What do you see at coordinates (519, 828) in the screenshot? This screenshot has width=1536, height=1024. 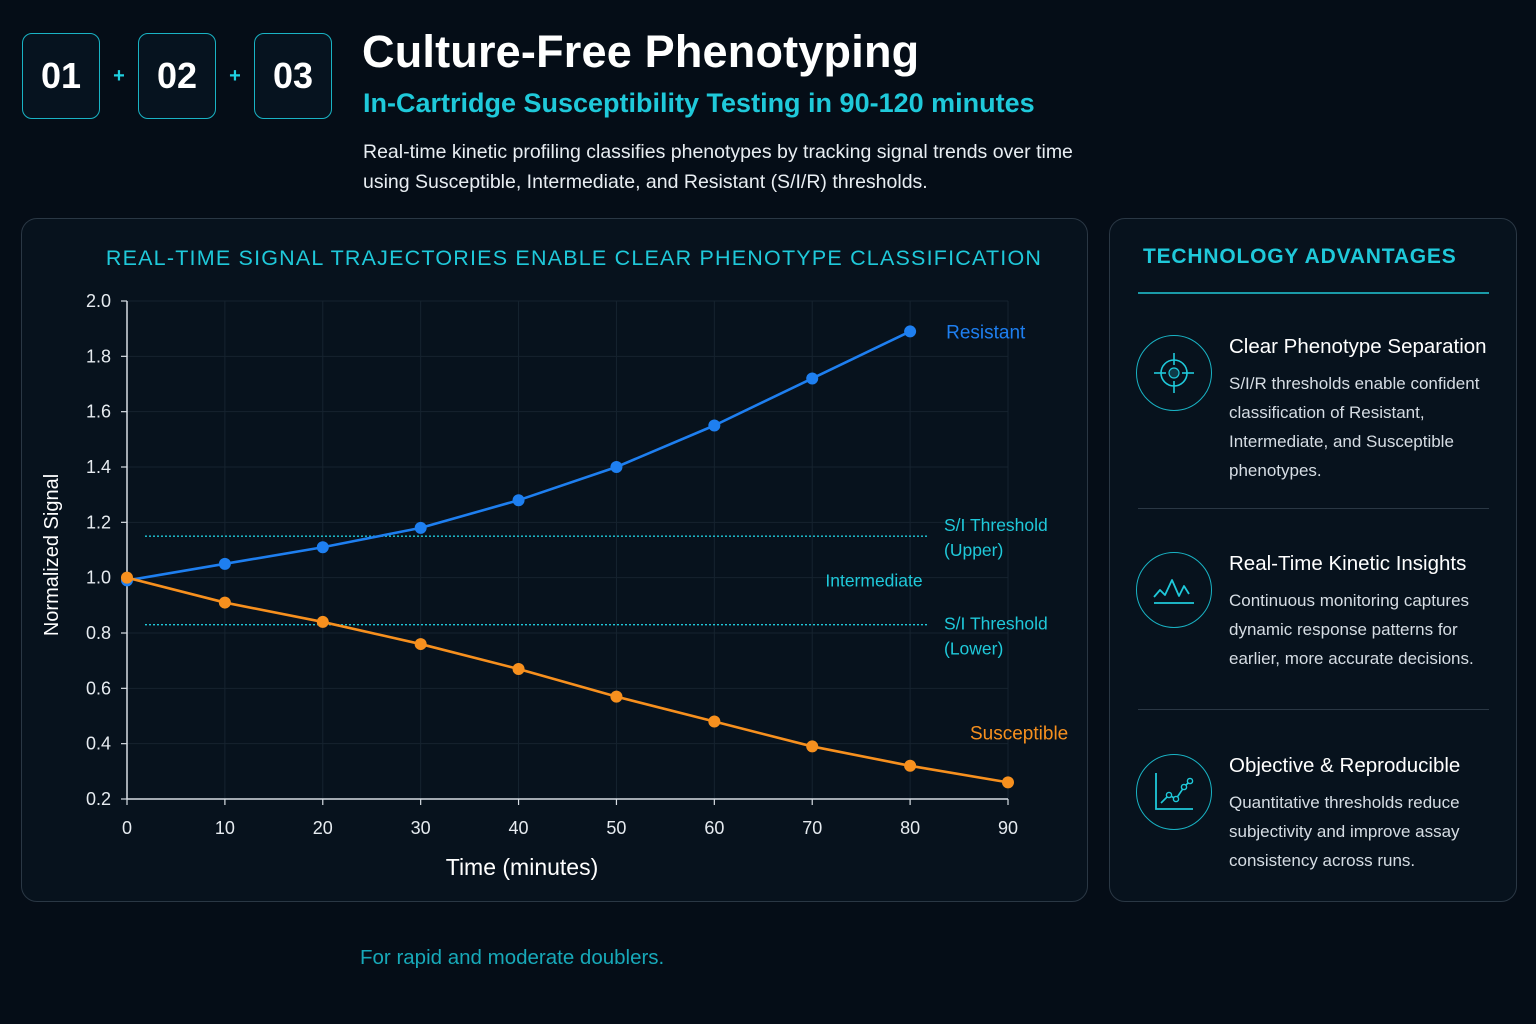 I see `x-tick-label: 40` at bounding box center [519, 828].